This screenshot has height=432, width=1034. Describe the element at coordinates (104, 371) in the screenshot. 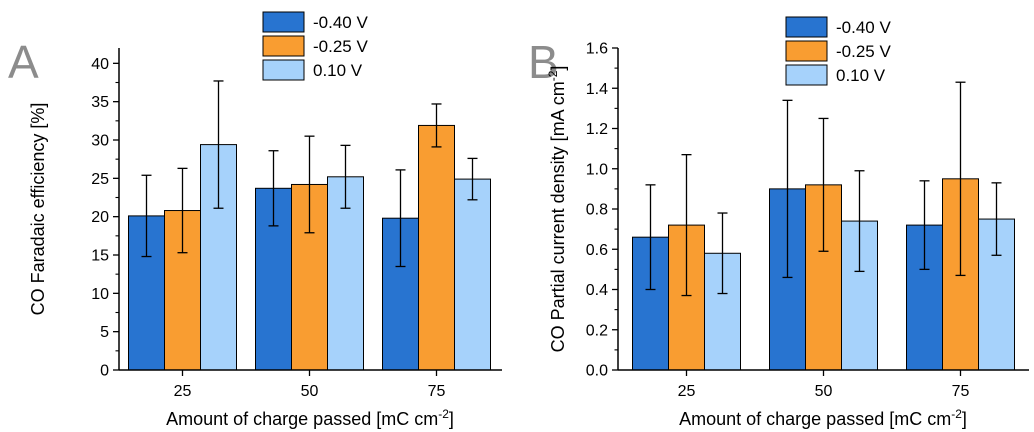

I see `y-tick-label: 0` at that location.